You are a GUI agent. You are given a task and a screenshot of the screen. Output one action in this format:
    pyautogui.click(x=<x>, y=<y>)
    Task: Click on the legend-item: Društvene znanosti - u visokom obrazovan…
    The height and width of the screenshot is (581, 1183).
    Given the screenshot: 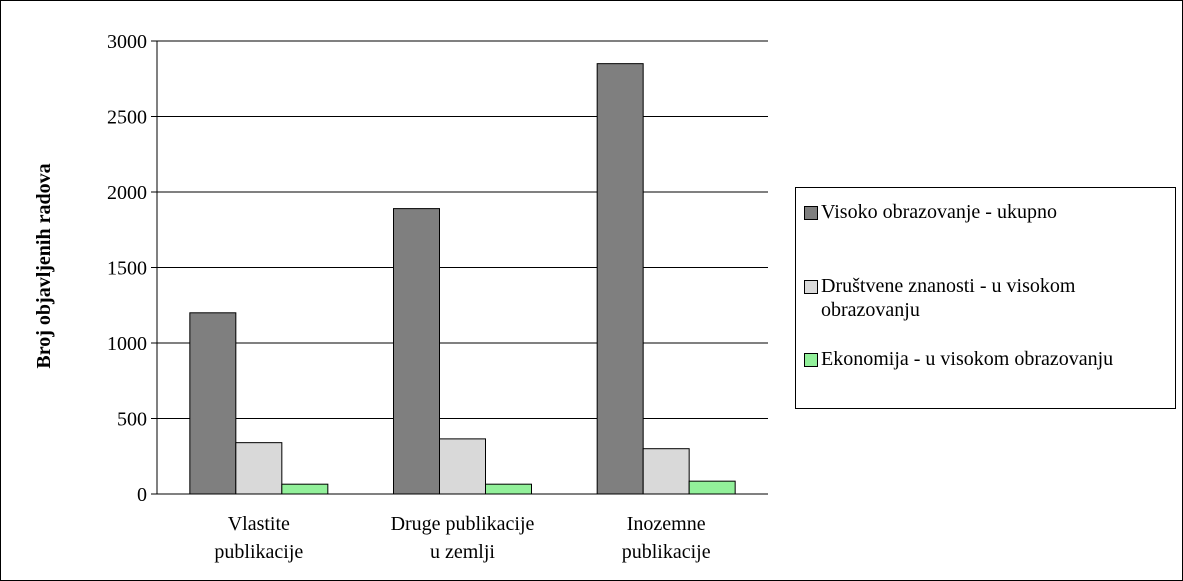 What is the action you would take?
    pyautogui.click(x=987, y=298)
    